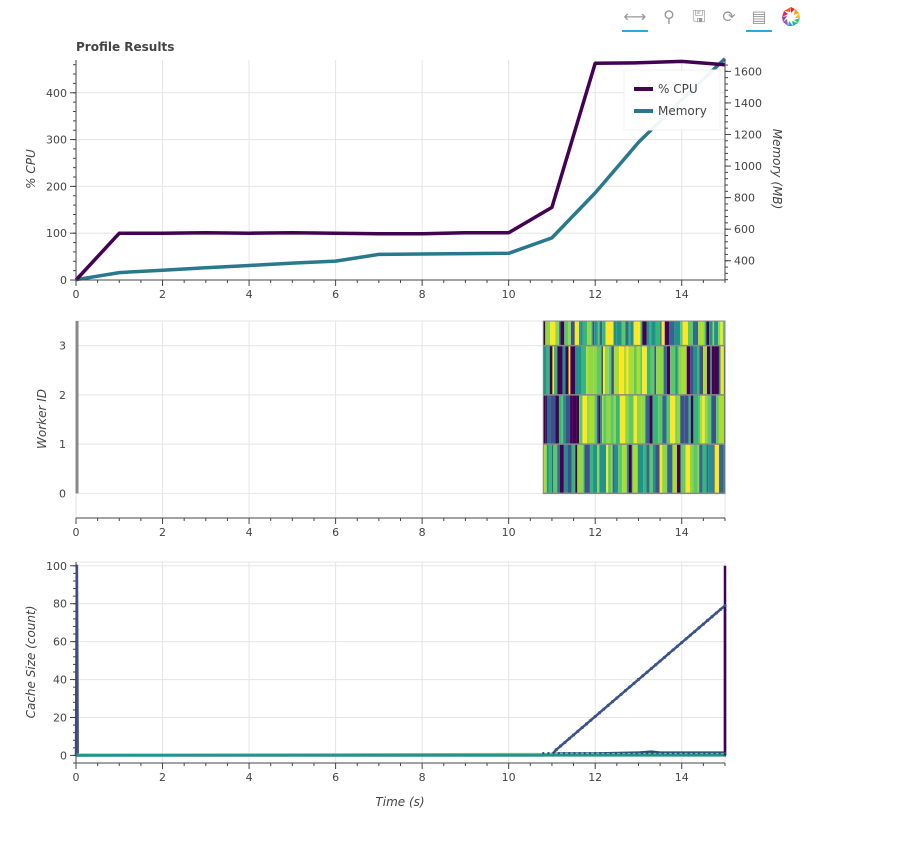  What do you see at coordinates (635, 19) in the screenshot?
I see `pan-tool-button: ⟷` at bounding box center [635, 19].